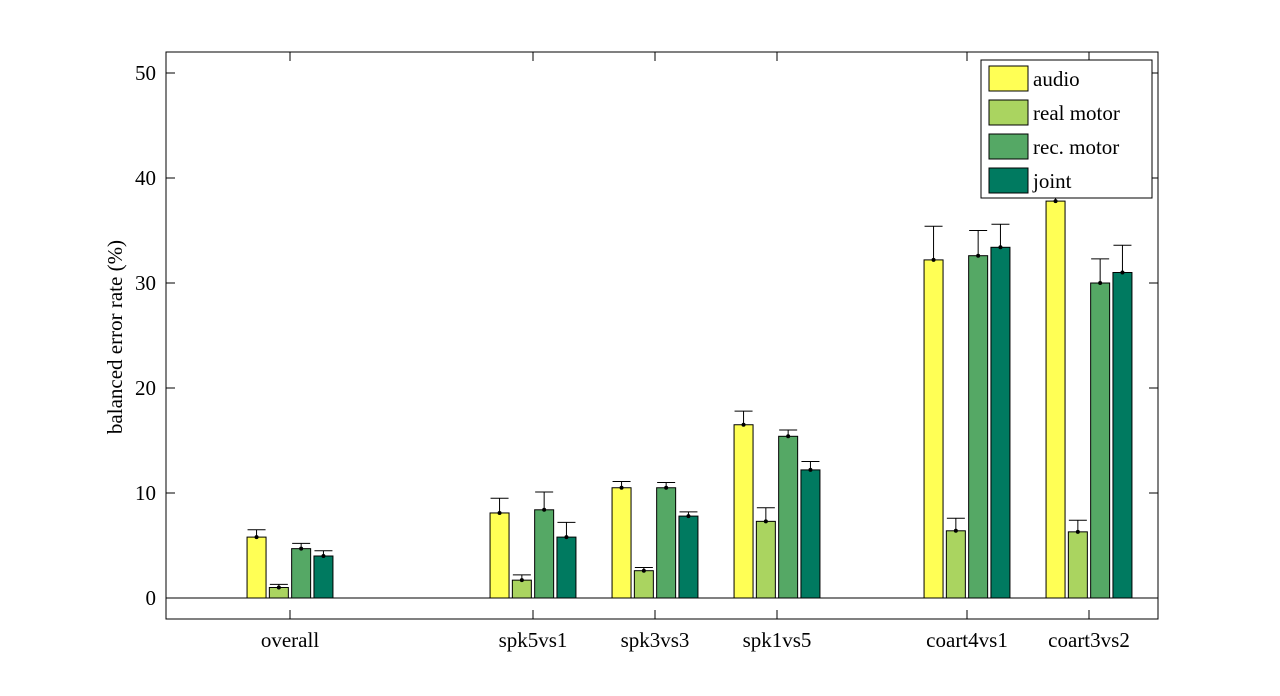  What do you see at coordinates (290, 640) in the screenshot?
I see `x-tick-label: overall` at bounding box center [290, 640].